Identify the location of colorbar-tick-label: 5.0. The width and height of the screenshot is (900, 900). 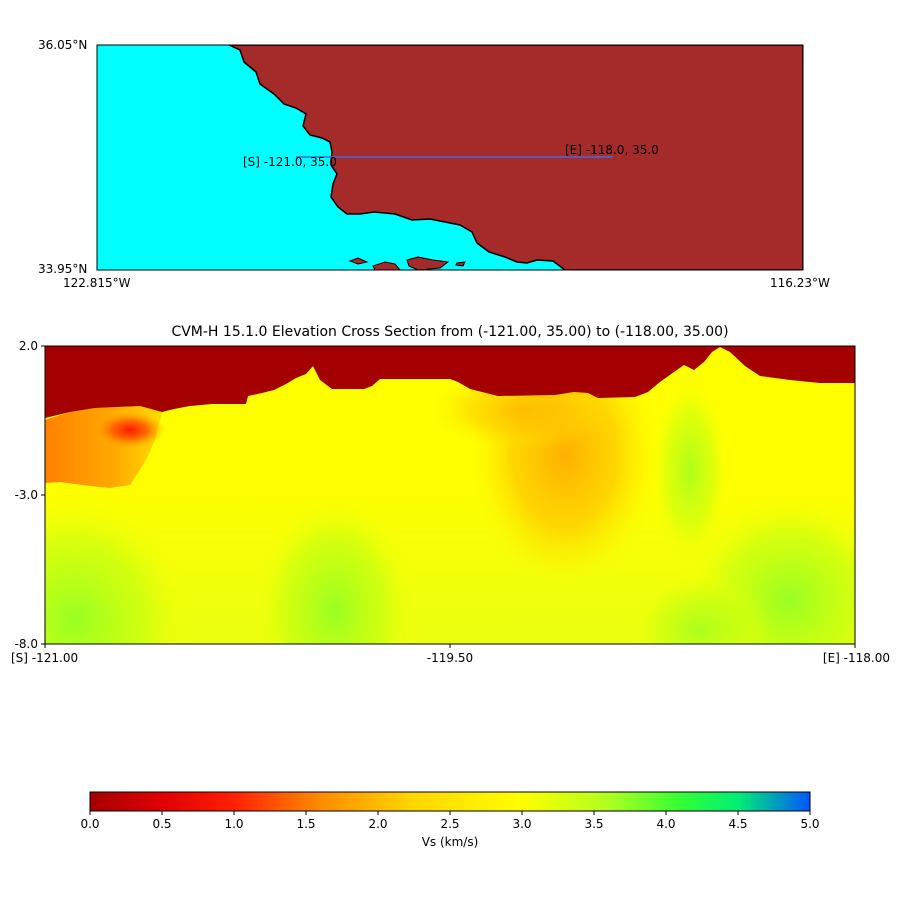
(810, 824).